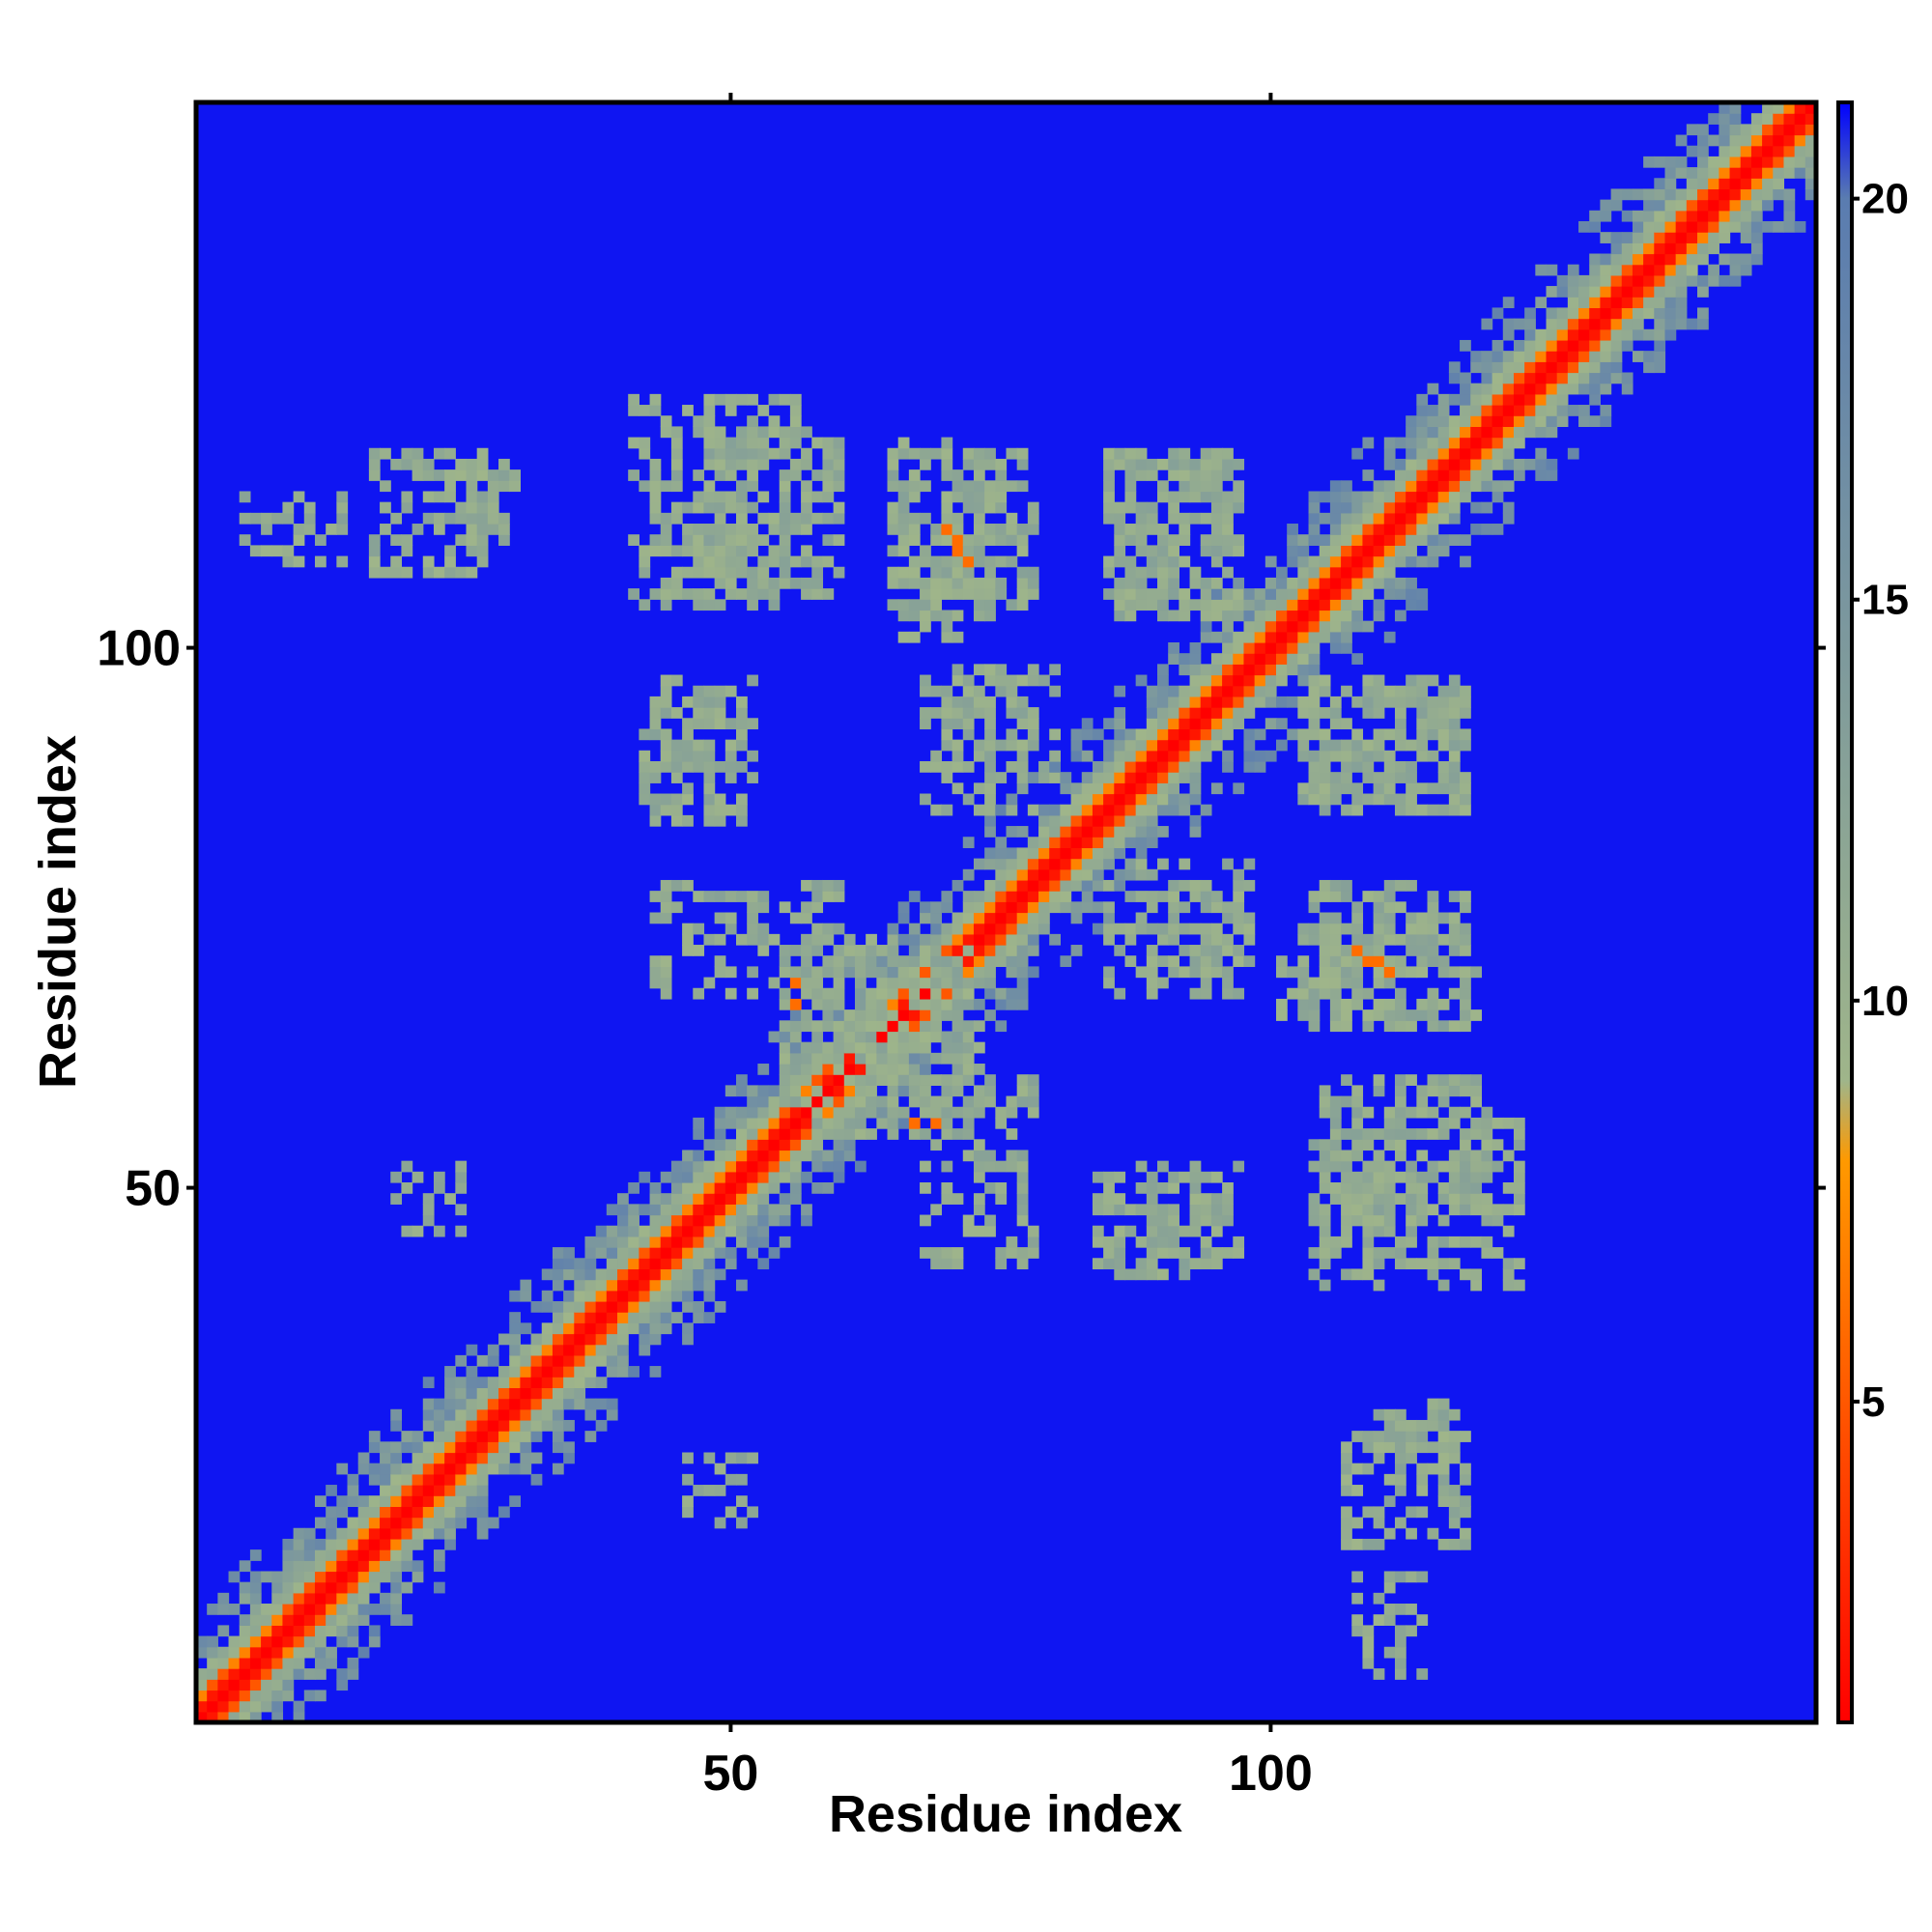 This screenshot has width=1932, height=1932. I want to click on x-tick-label: 100, so click(1271, 1774).